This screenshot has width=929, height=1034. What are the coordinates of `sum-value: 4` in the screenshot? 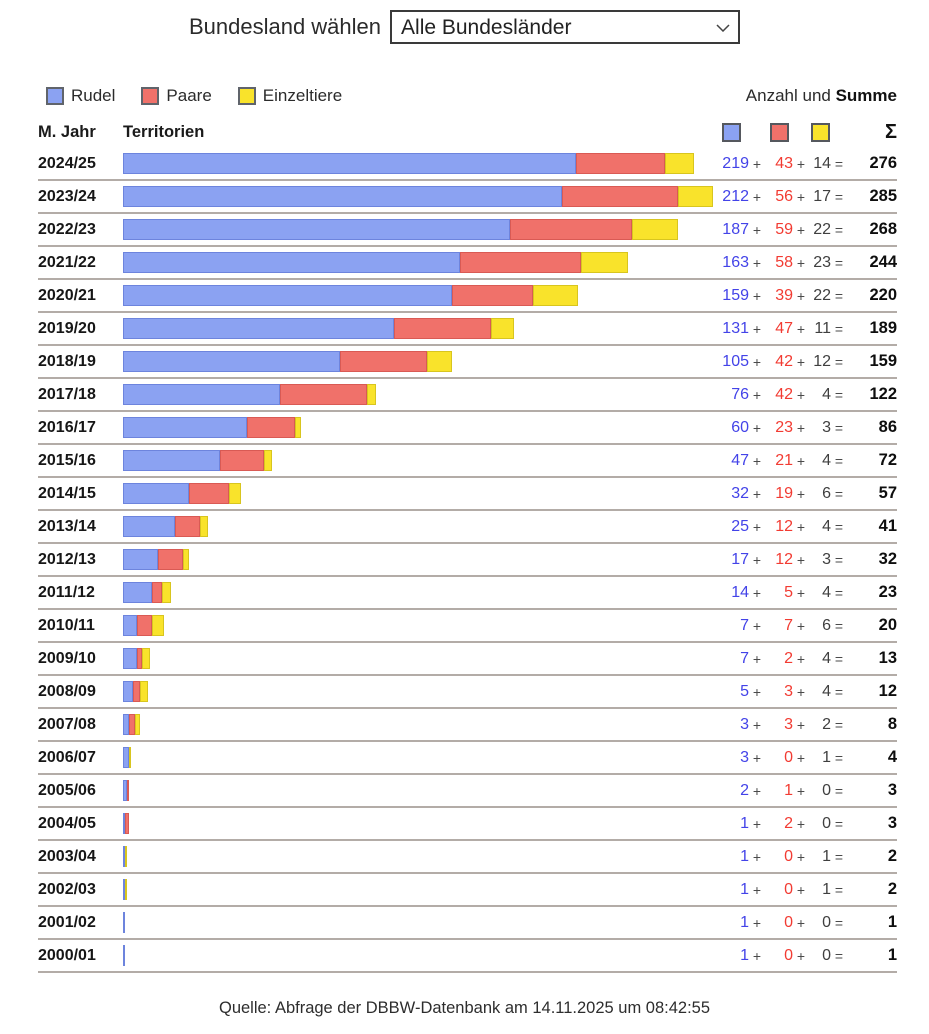 It's located at (892, 757).